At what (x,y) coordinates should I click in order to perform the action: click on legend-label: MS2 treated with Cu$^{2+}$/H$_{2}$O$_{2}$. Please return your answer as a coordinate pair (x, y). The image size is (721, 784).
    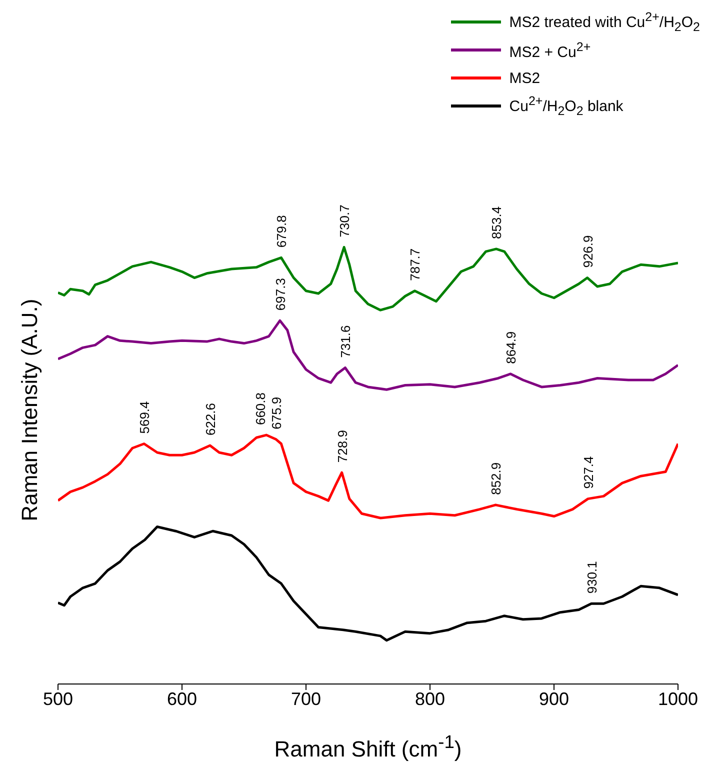
    Looking at the image, I should click on (604, 22).